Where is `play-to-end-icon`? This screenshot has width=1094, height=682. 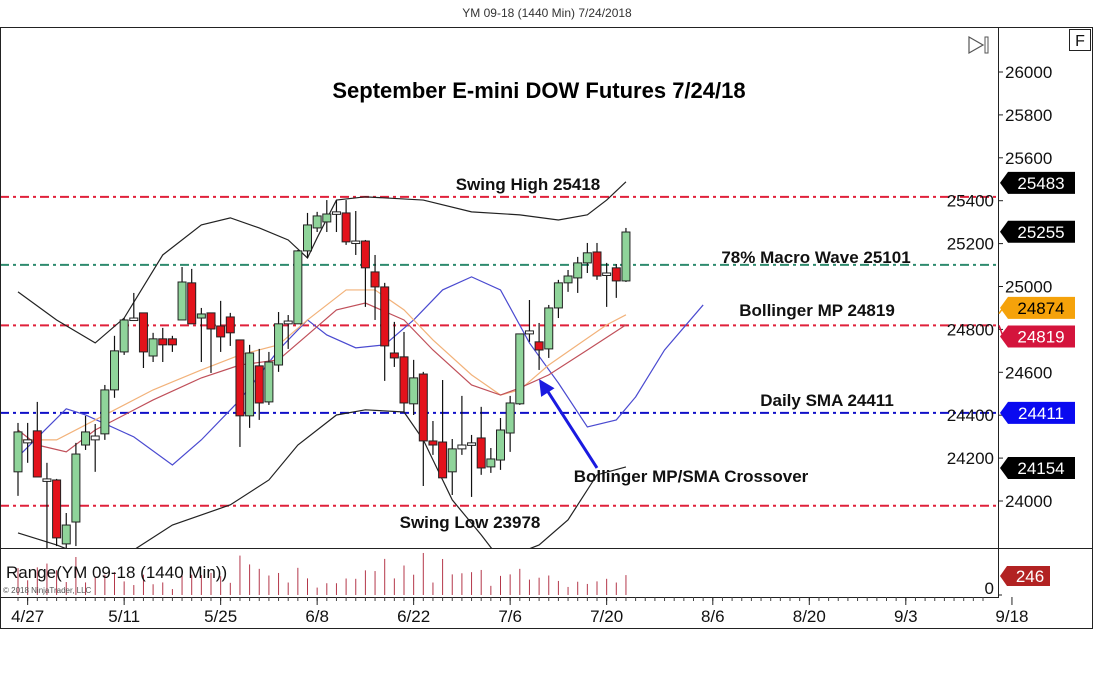 play-to-end-icon is located at coordinates (976, 45).